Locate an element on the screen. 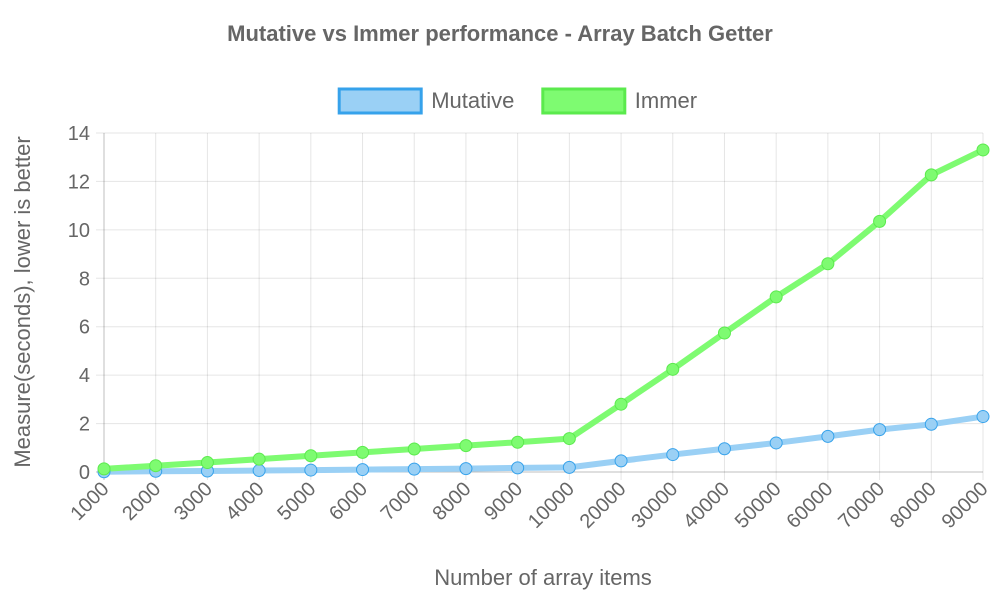 The image size is (1000, 600). y-tick-label: 4 is located at coordinates (84, 376).